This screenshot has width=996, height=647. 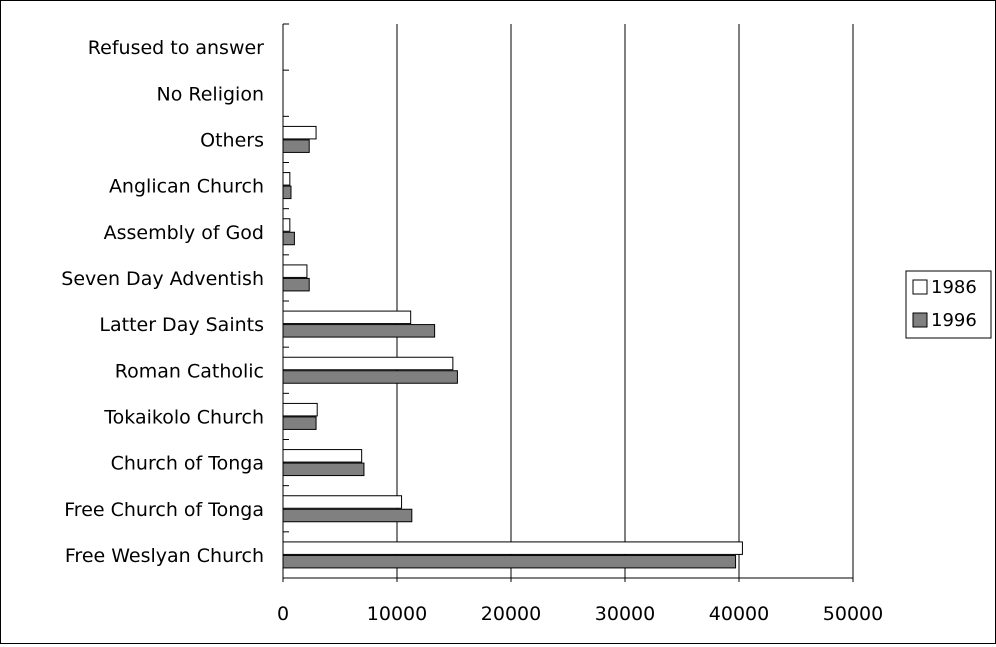 What do you see at coordinates (183, 417) in the screenshot?
I see `category-label: Tokaikolo Church` at bounding box center [183, 417].